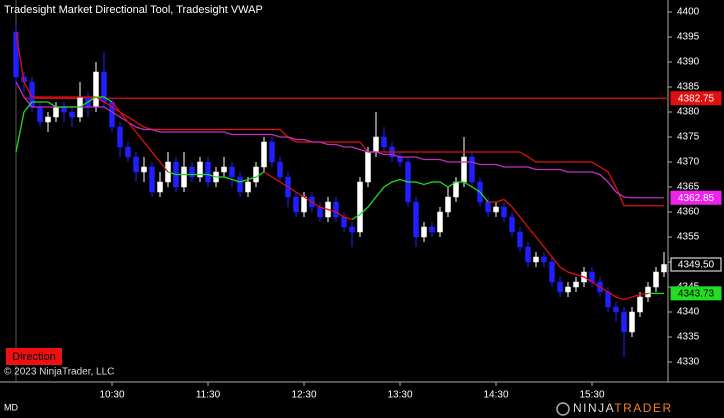 The image size is (724, 418). Describe the element at coordinates (688, 337) in the screenshot. I see `y-tick-label: 4335` at that location.